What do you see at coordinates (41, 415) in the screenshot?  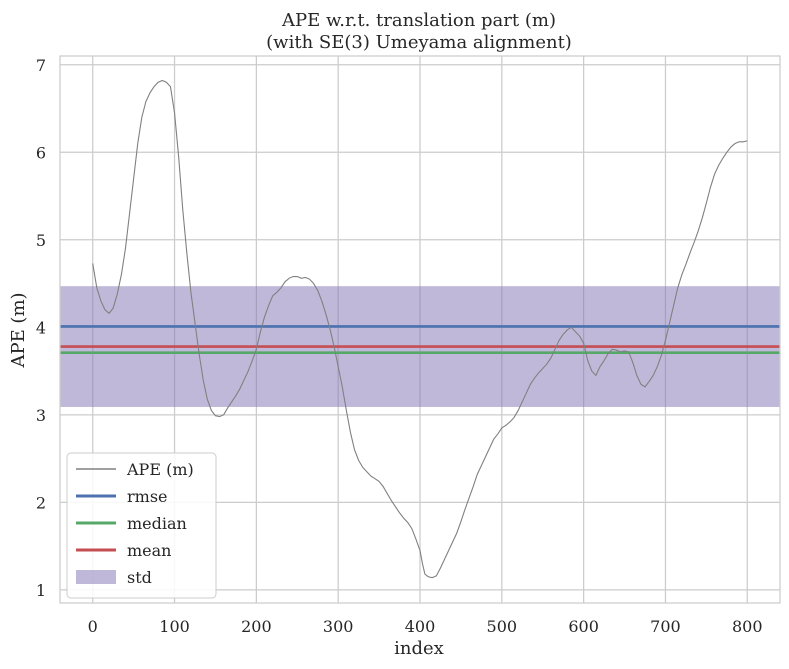 I see `y-tick-label: 3` at bounding box center [41, 415].